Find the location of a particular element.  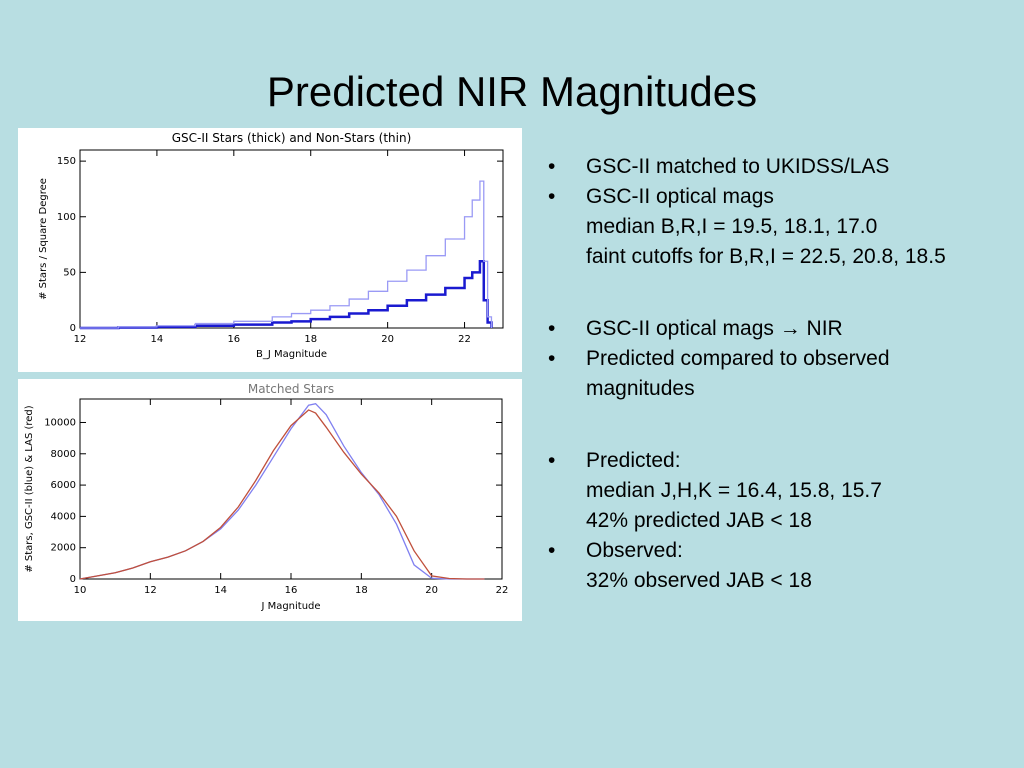

y-tick-label: 100 is located at coordinates (66, 217).